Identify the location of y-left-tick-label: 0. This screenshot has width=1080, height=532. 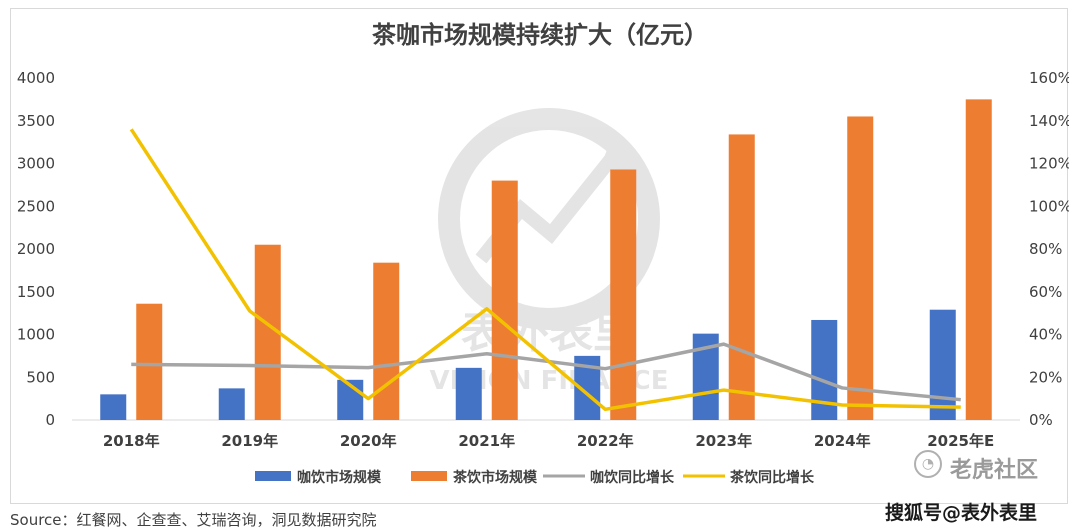
(50, 420).